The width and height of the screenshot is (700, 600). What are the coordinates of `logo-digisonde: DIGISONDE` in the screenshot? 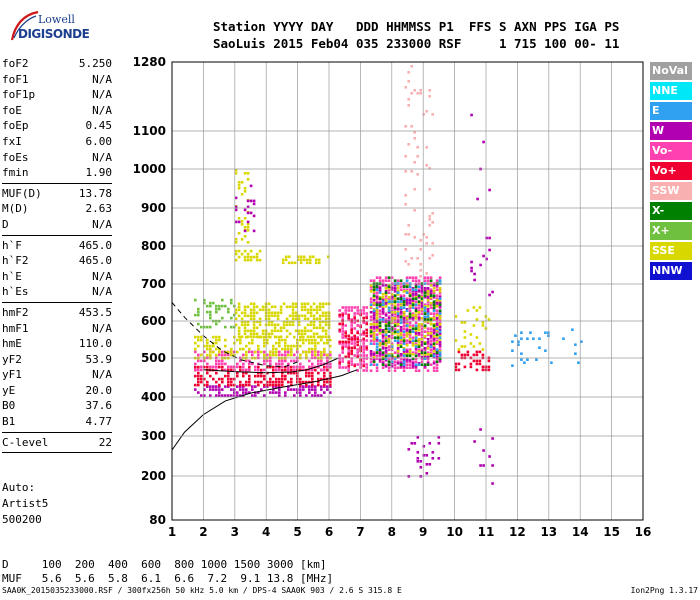 It's located at (54, 34).